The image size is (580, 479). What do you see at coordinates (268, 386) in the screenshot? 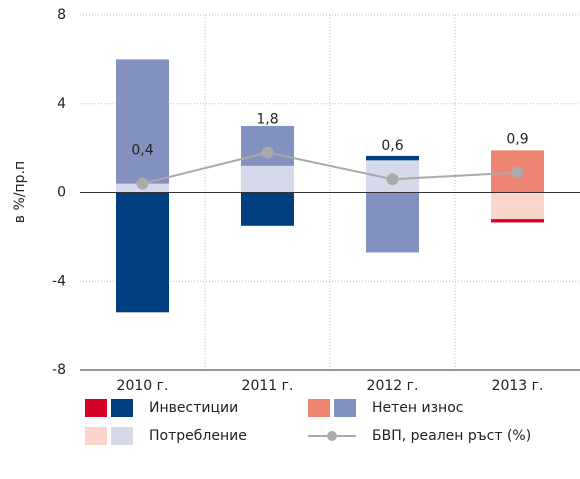
I see `x-tick-label: 2011 г.` at bounding box center [268, 386].